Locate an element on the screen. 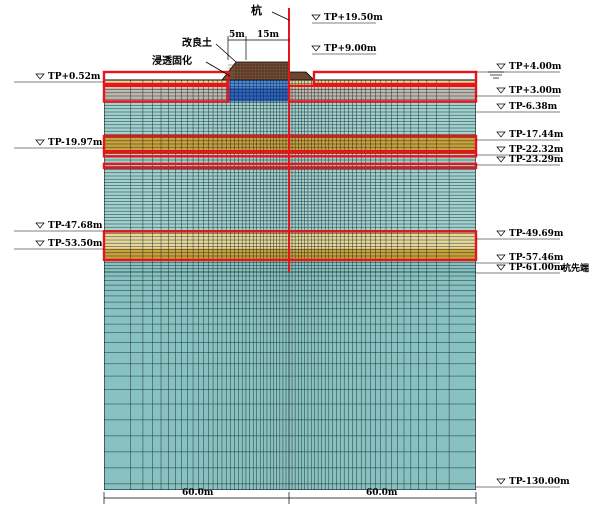 The width and height of the screenshot is (596, 511). right-elevation-label: TP-22.32m is located at coordinates (536, 150).